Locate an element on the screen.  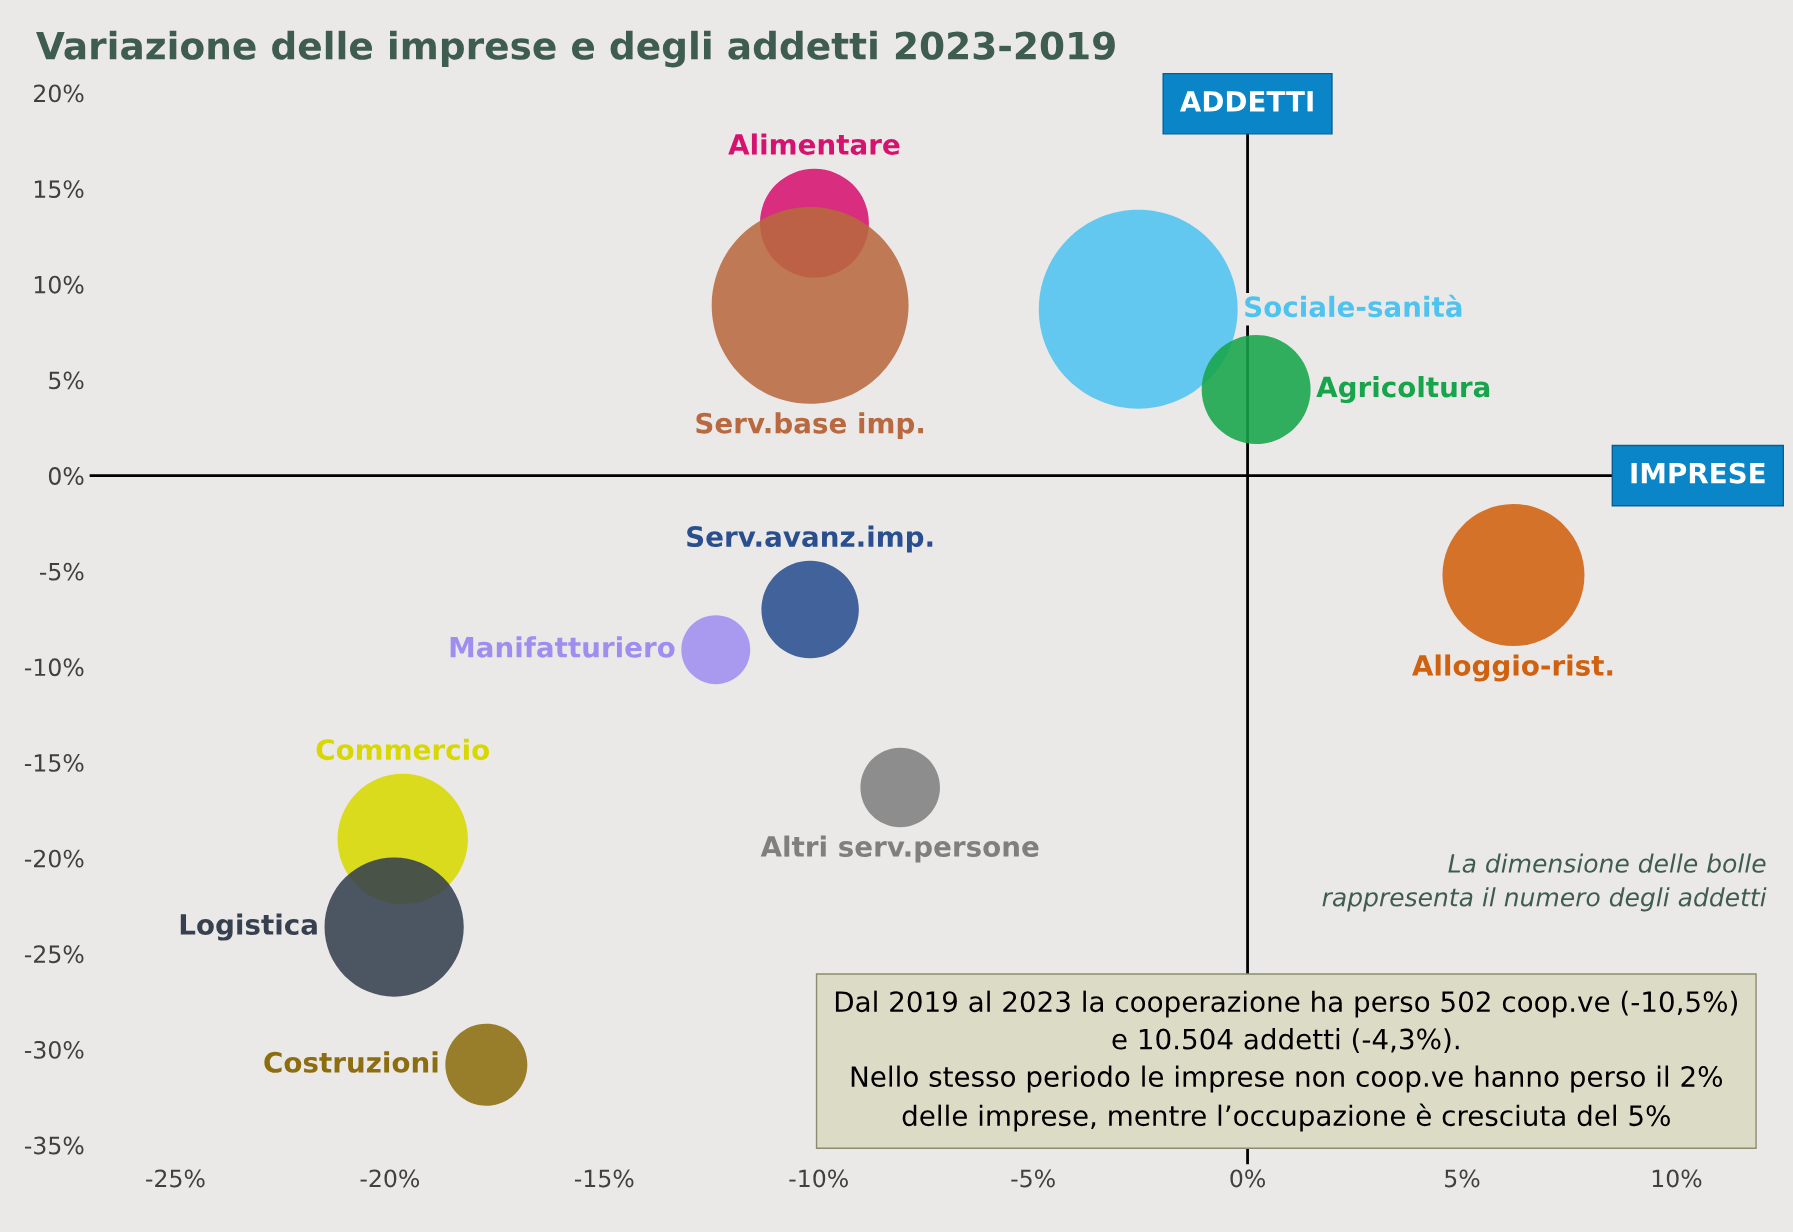
x-tick-label: 10% is located at coordinates (1677, 1178).